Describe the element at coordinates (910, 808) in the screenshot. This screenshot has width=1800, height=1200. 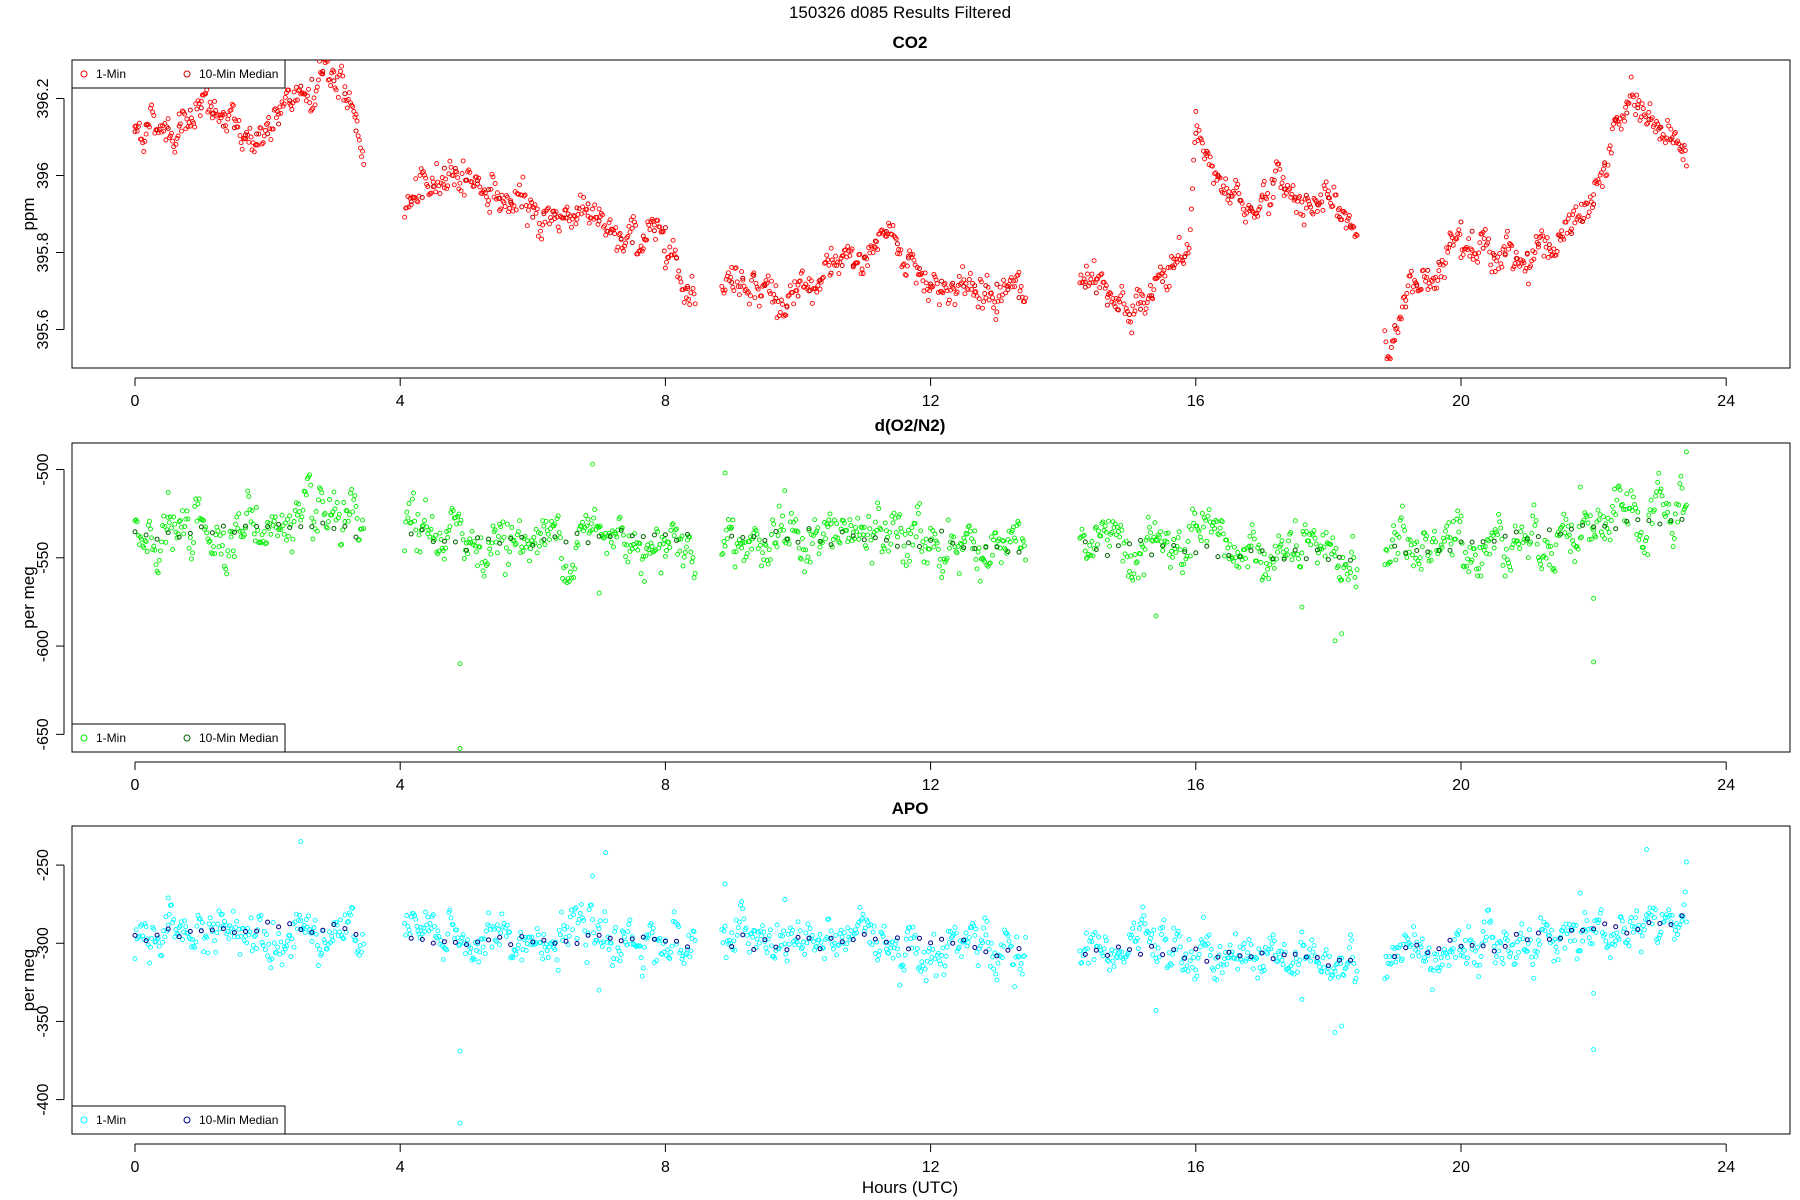
I see `chart-title: APO` at that location.